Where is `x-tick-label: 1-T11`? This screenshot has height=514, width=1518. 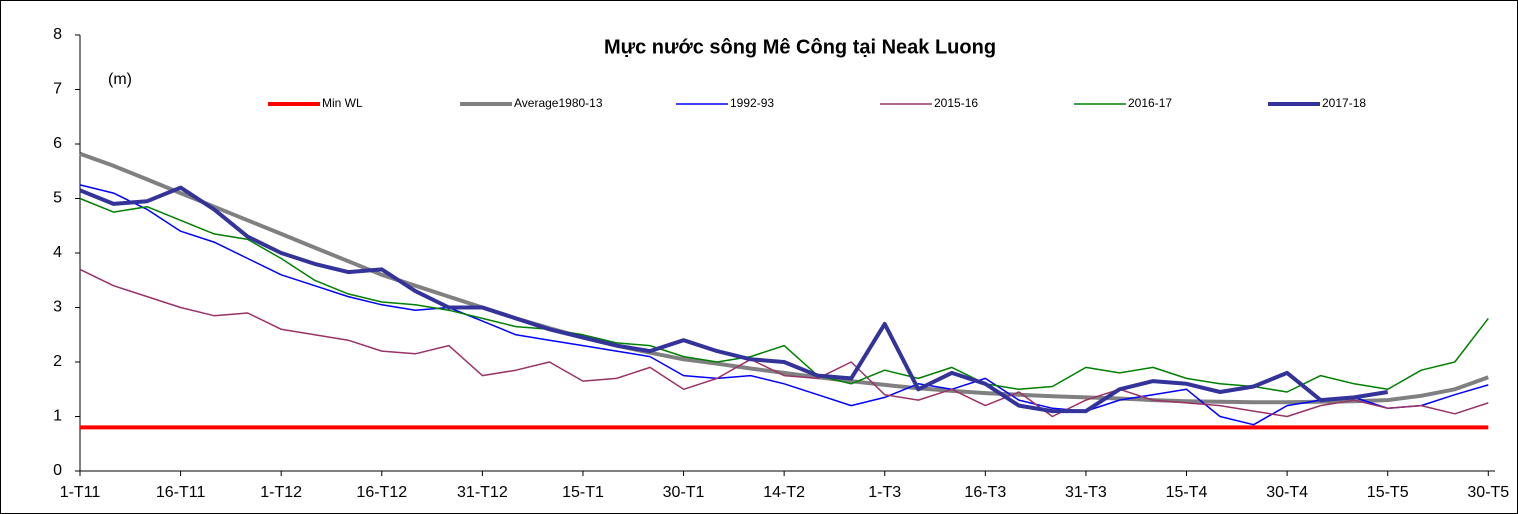 x-tick-label: 1-T11 is located at coordinates (80, 492).